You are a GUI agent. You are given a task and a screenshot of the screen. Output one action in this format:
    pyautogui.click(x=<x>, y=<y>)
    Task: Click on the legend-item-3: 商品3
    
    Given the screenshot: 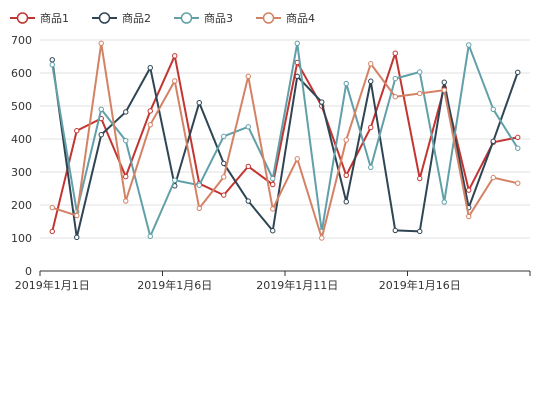 What is the action you would take?
    pyautogui.click(x=203, y=18)
    